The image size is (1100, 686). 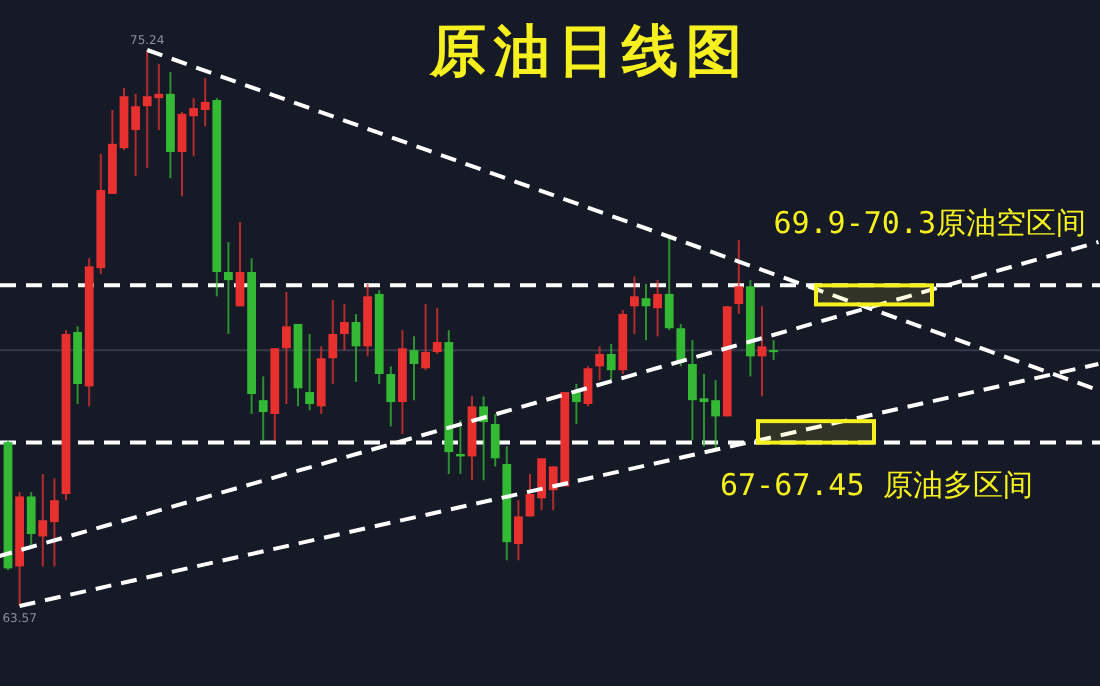 What do you see at coordinates (589, 51) in the screenshot?
I see `chart-title: 原油日线图` at bounding box center [589, 51].